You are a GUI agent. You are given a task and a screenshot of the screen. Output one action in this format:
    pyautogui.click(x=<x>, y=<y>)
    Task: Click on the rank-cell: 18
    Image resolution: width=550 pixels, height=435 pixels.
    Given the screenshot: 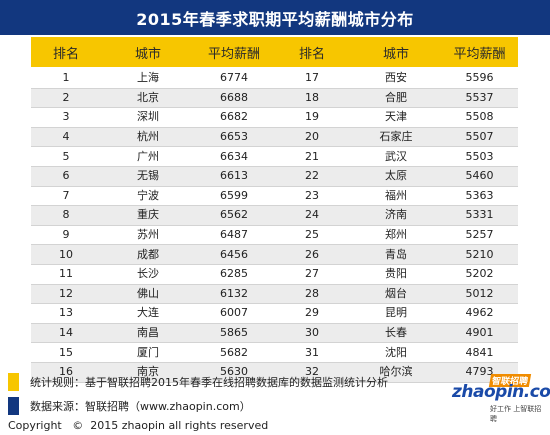 What is the action you would take?
    pyautogui.click(x=312, y=98)
    